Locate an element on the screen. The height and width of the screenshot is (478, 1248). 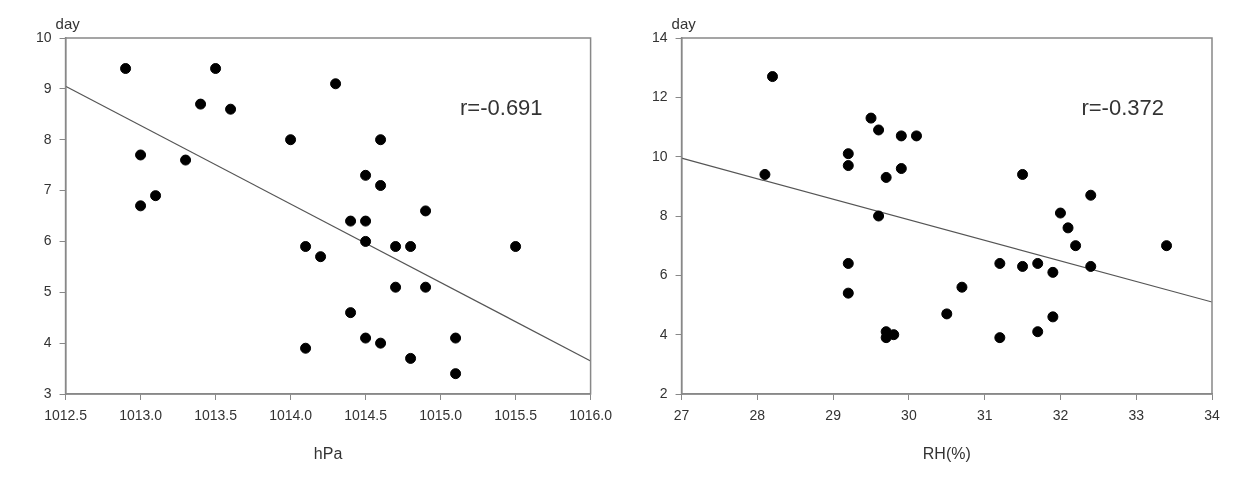
x-tick-label: 1015.0 is located at coordinates (441, 415).